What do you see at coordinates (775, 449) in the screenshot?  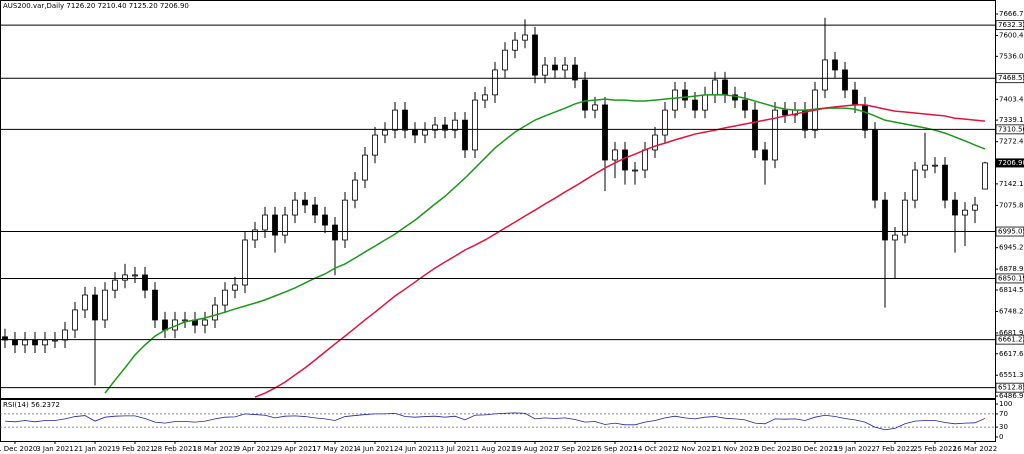 I see `x-tick-label: 9 Dec 2021` at bounding box center [775, 449].